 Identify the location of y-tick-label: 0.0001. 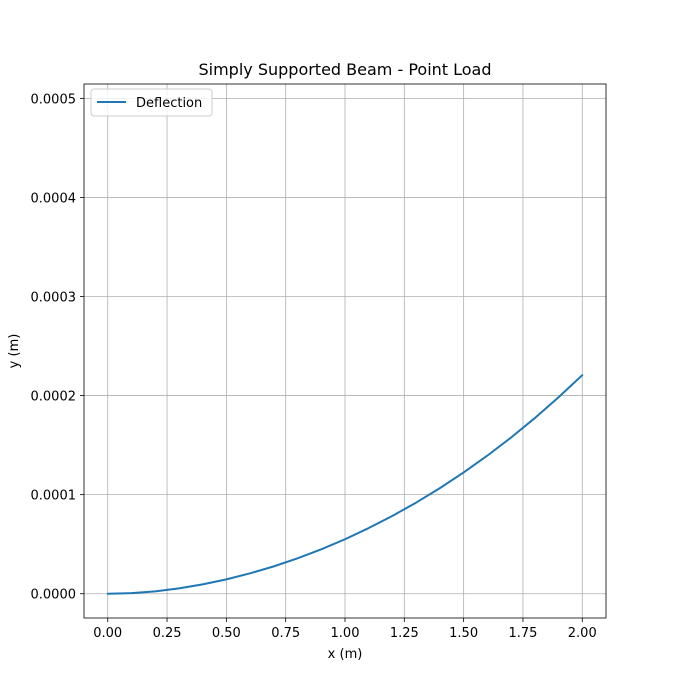
(54, 496).